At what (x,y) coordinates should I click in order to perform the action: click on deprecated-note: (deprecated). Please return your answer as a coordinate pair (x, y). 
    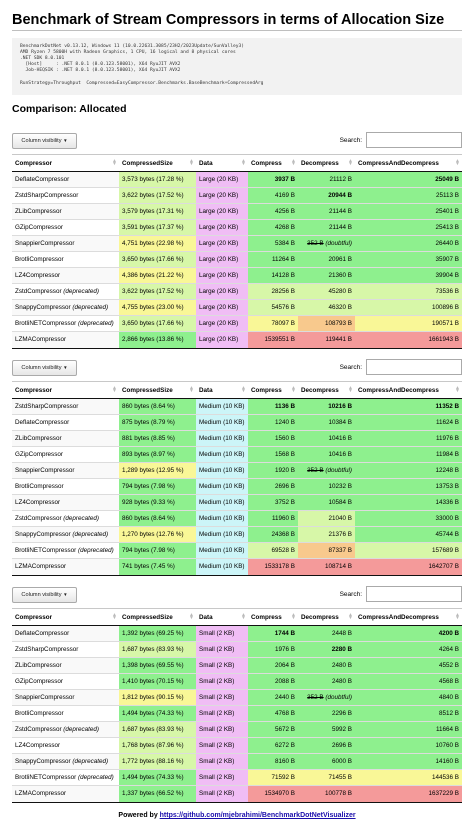
    Looking at the image, I should click on (81, 518).